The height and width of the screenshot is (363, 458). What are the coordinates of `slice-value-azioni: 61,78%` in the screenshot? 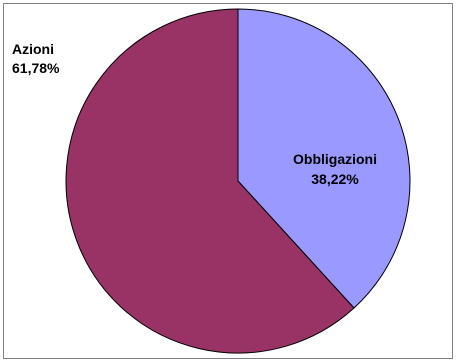 It's located at (36, 68).